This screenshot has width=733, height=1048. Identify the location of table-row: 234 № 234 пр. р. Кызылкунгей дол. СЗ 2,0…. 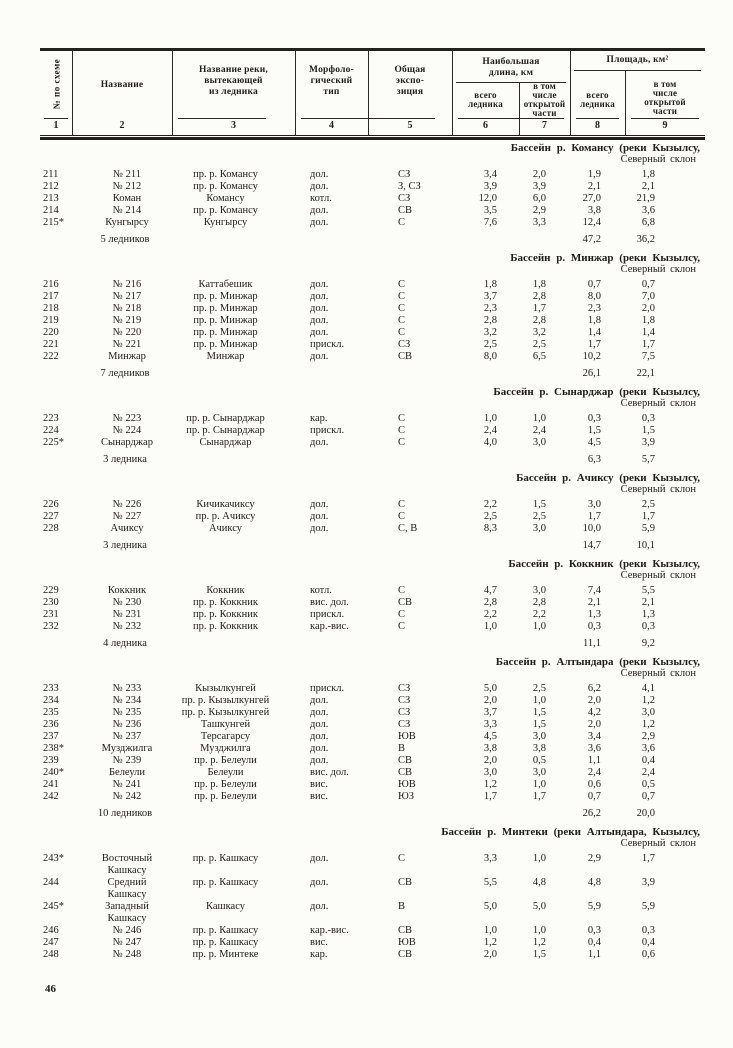
(372, 701).